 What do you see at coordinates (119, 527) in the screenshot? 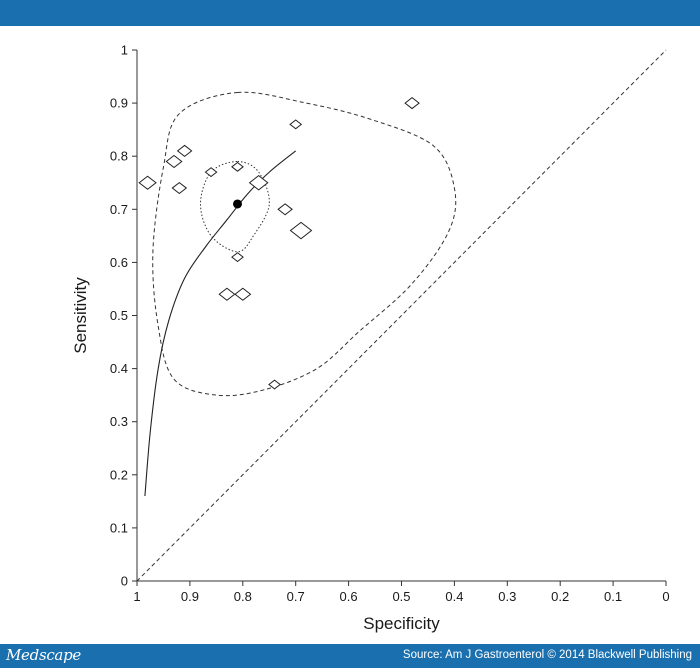
I see `y-tick-label: 0.1` at bounding box center [119, 527].